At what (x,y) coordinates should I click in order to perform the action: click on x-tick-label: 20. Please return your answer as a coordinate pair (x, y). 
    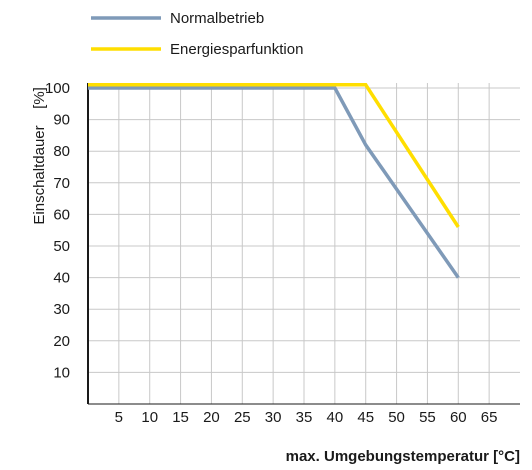
    Looking at the image, I should click on (211, 417).